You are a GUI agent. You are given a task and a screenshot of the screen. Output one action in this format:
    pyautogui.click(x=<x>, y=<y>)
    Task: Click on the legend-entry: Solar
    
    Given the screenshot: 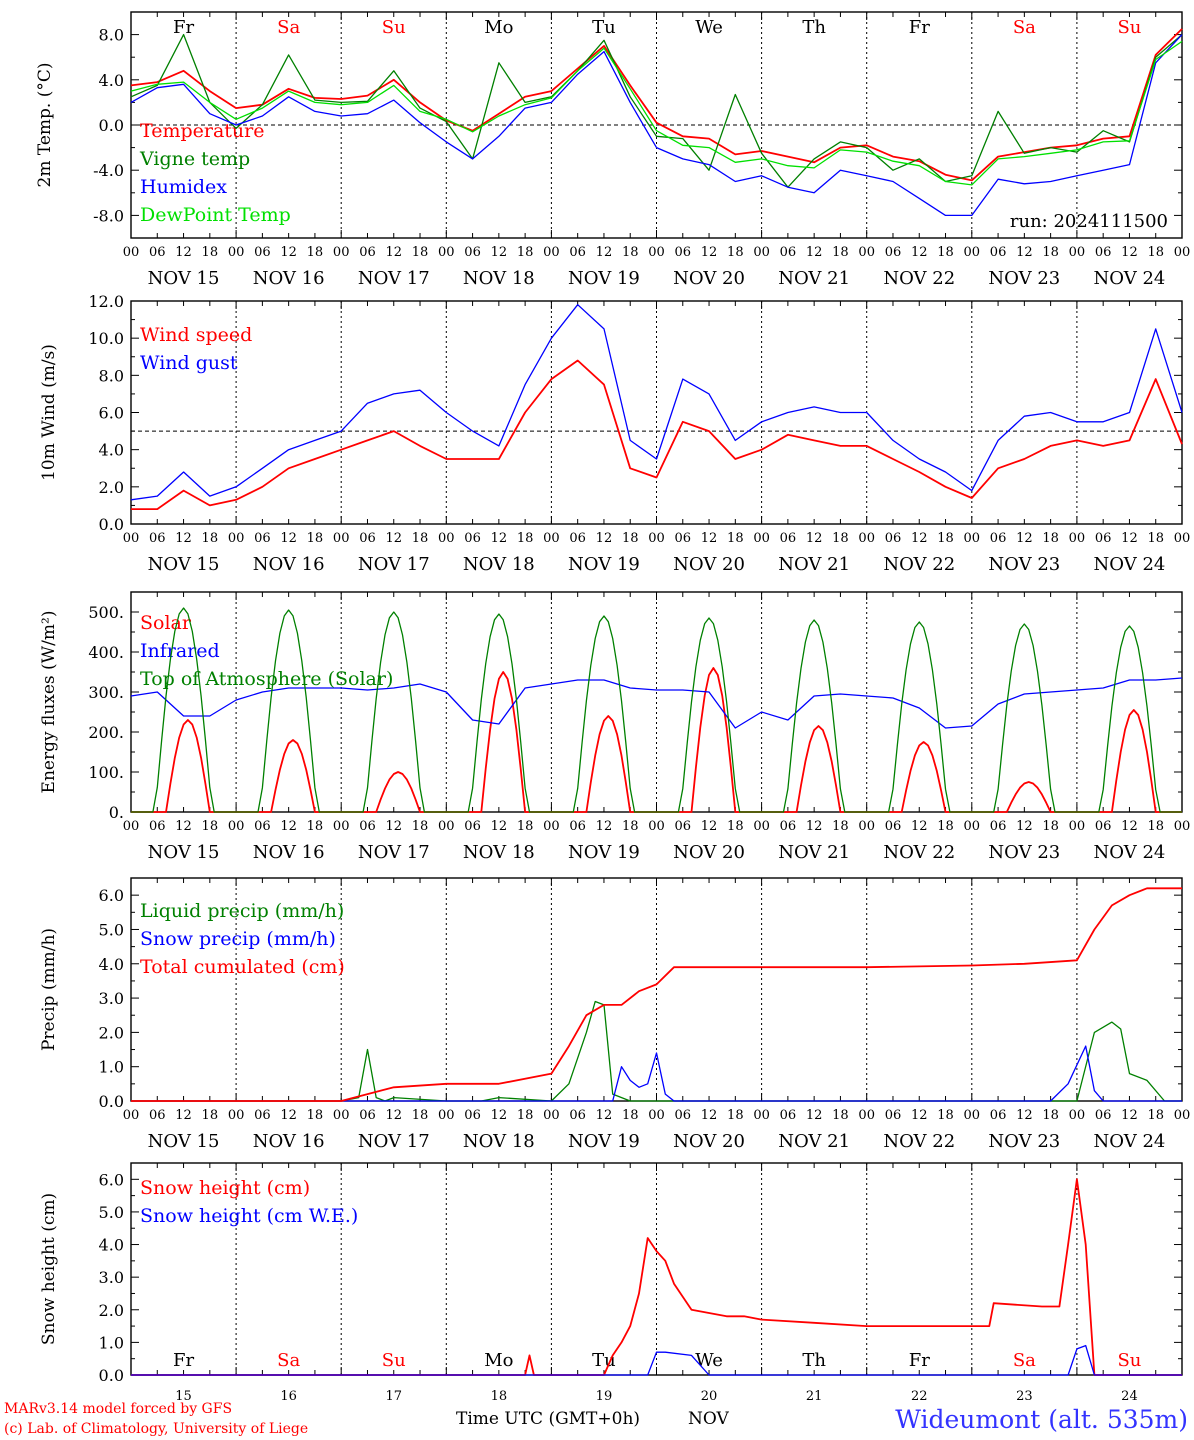 What is the action you would take?
    pyautogui.click(x=166, y=623)
    